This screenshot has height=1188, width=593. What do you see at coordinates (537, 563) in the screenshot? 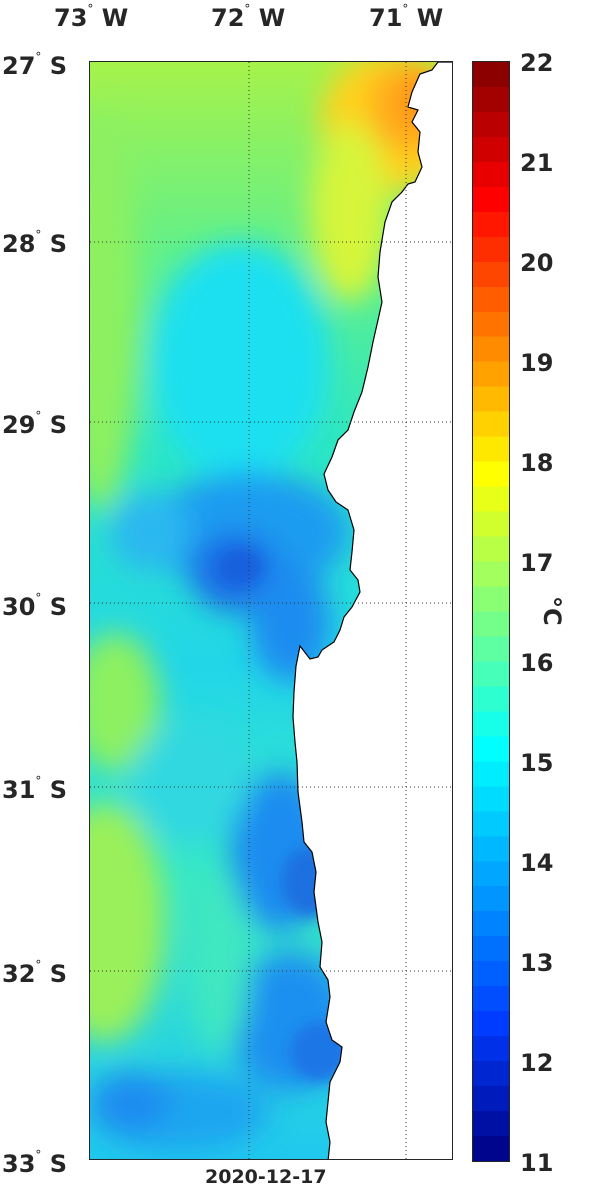
I see `colorbar-tick-17: 17` at bounding box center [537, 563].